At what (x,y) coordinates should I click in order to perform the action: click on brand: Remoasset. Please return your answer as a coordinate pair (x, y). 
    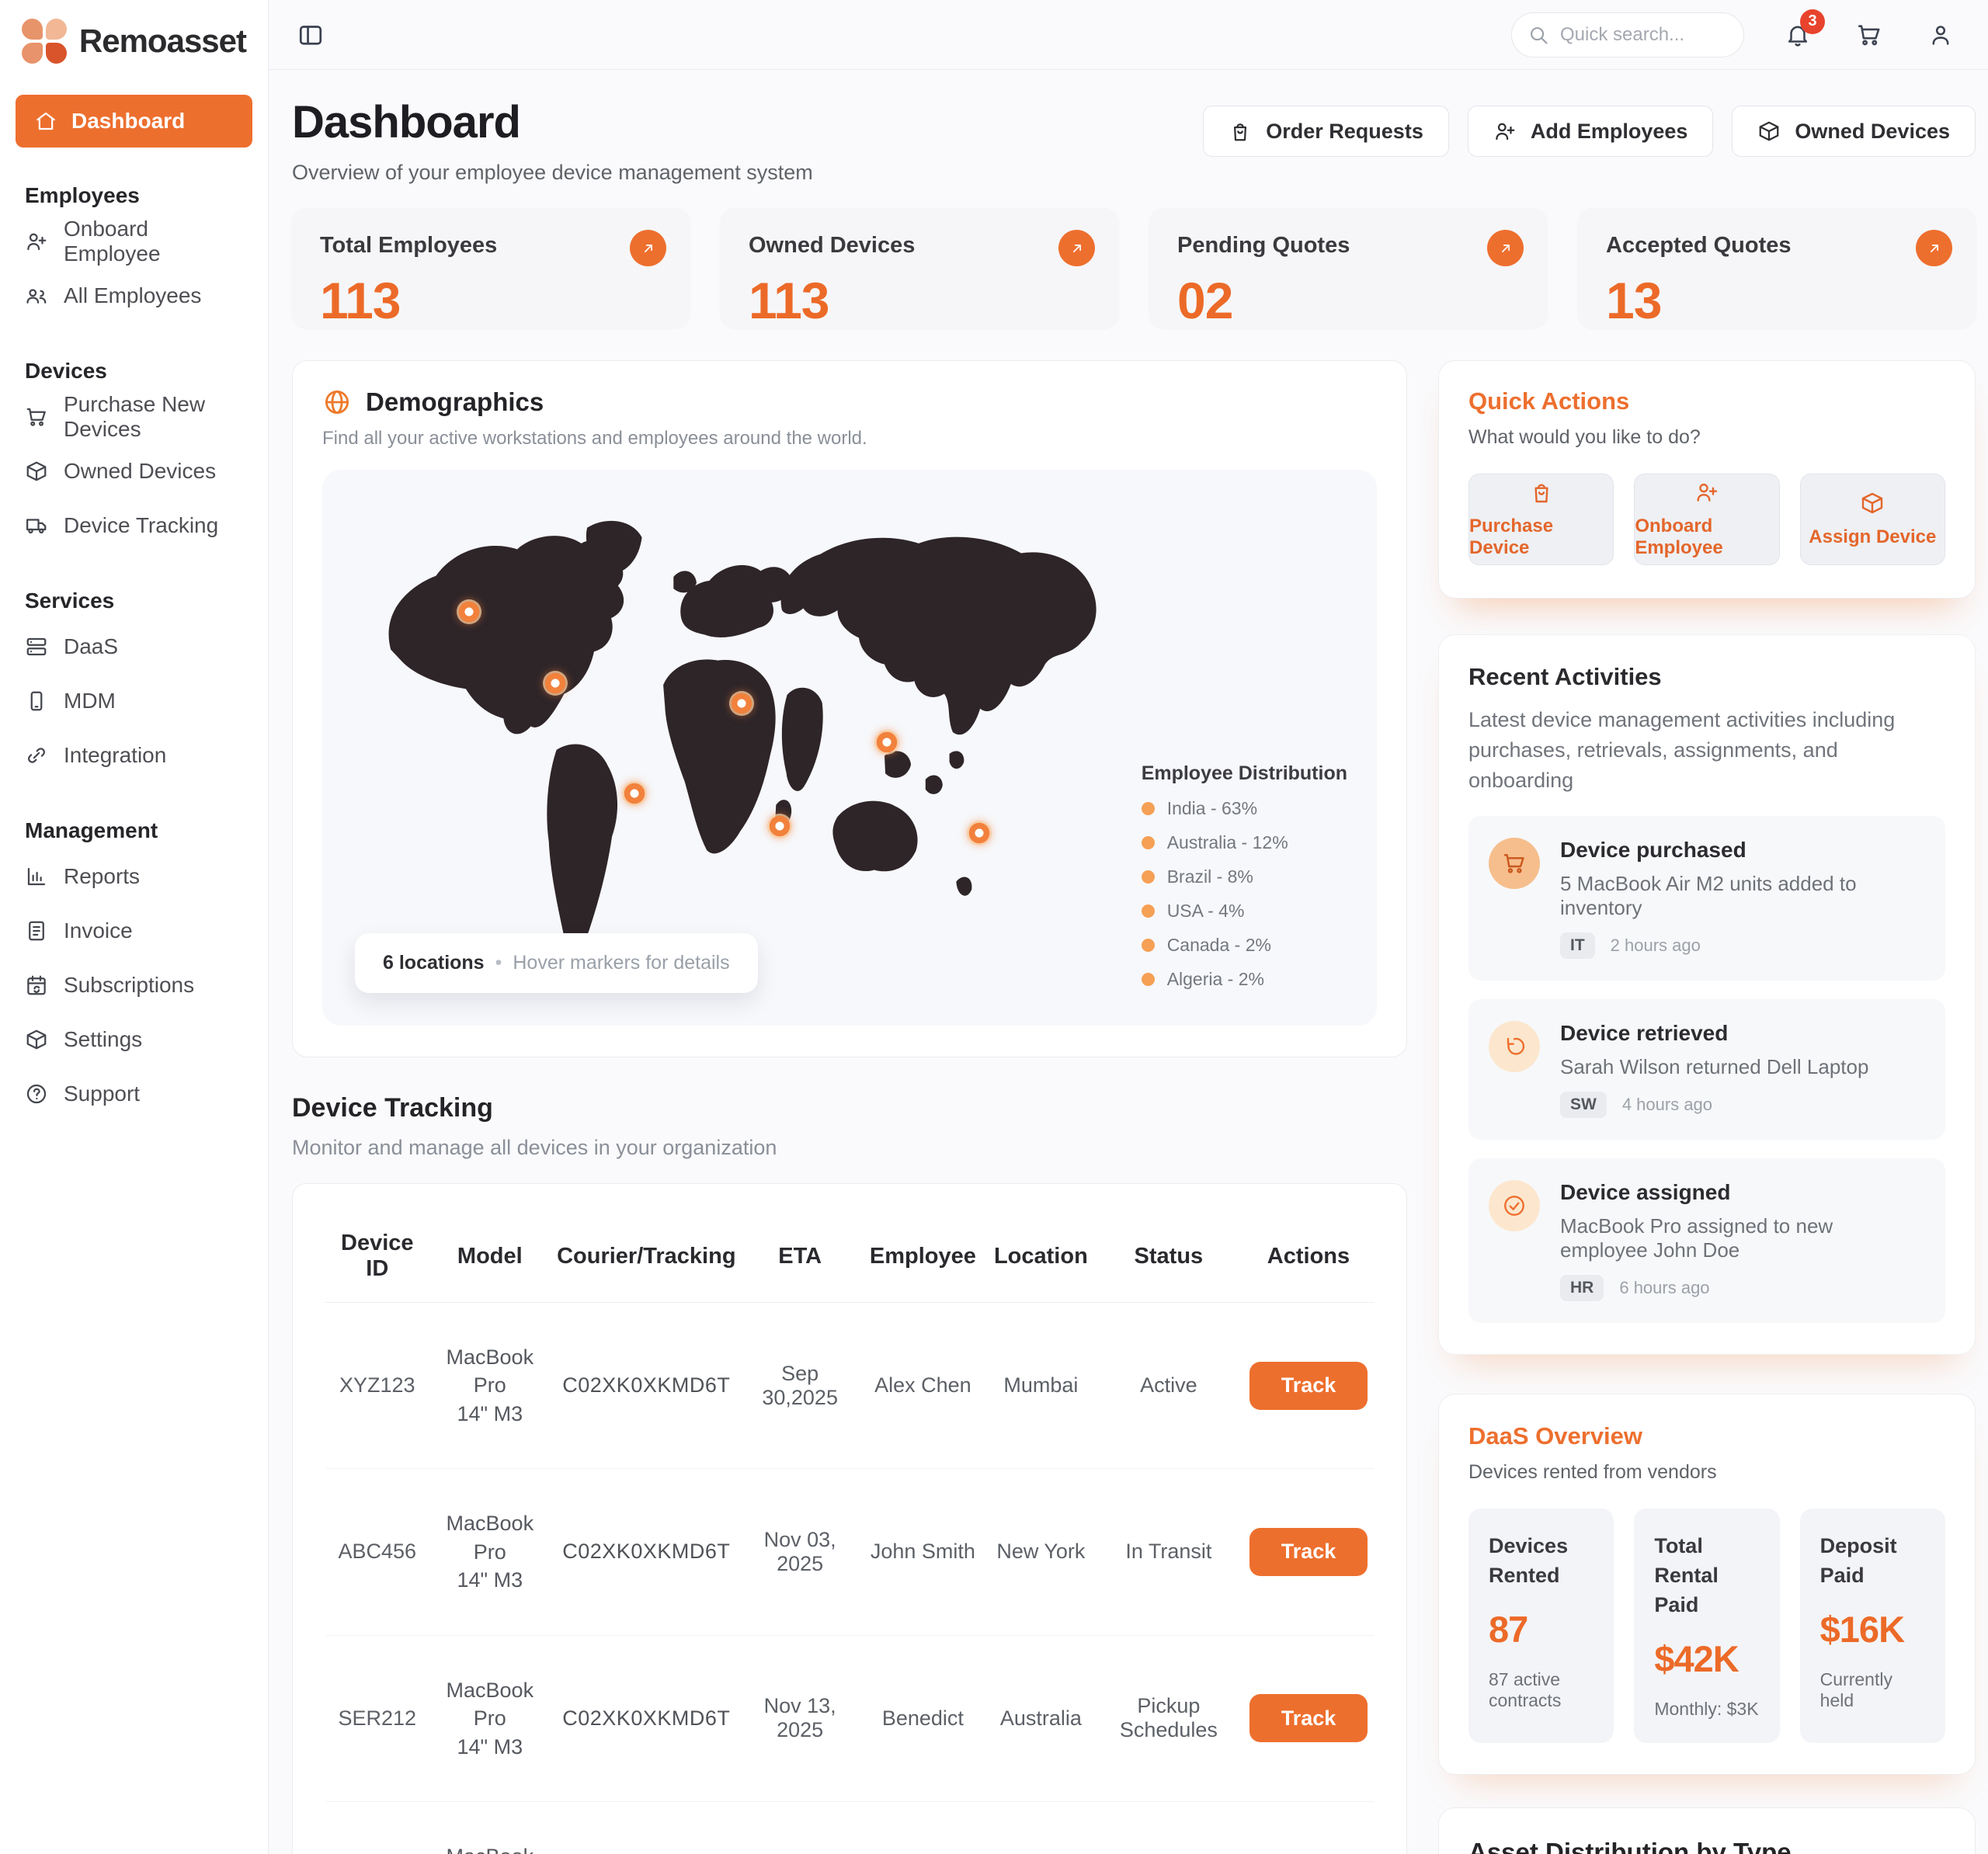
    Looking at the image, I should click on (134, 39).